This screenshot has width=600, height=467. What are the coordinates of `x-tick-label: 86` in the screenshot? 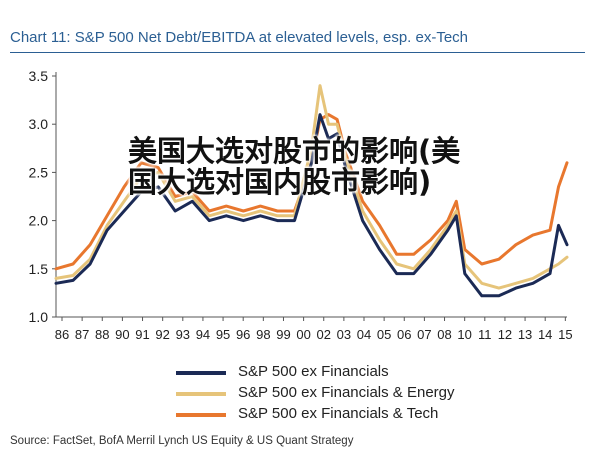 It's located at (62, 334).